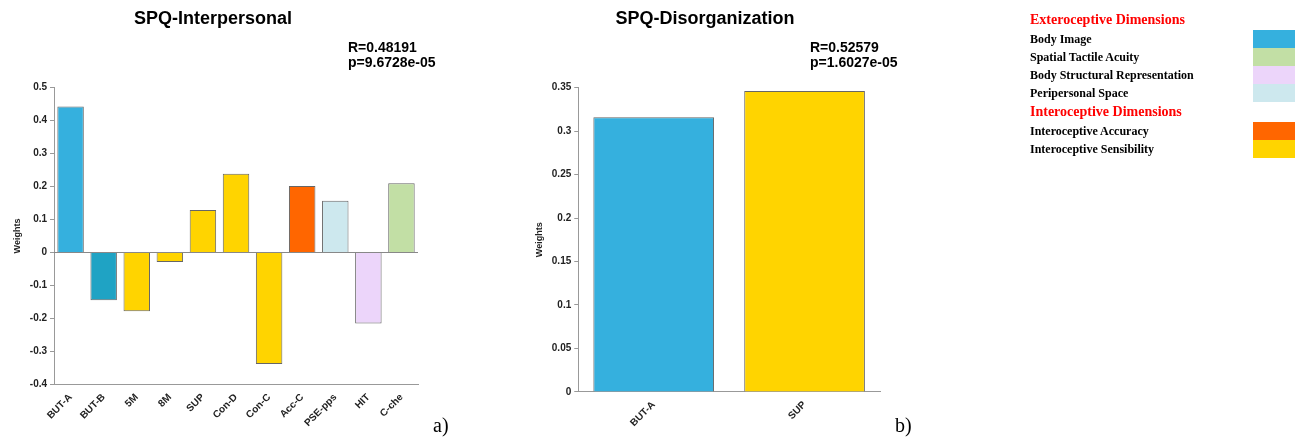 This screenshot has width=1298, height=440. Describe the element at coordinates (1085, 57) in the screenshot. I see `category-label: Spatial Tactile Acuity` at that location.